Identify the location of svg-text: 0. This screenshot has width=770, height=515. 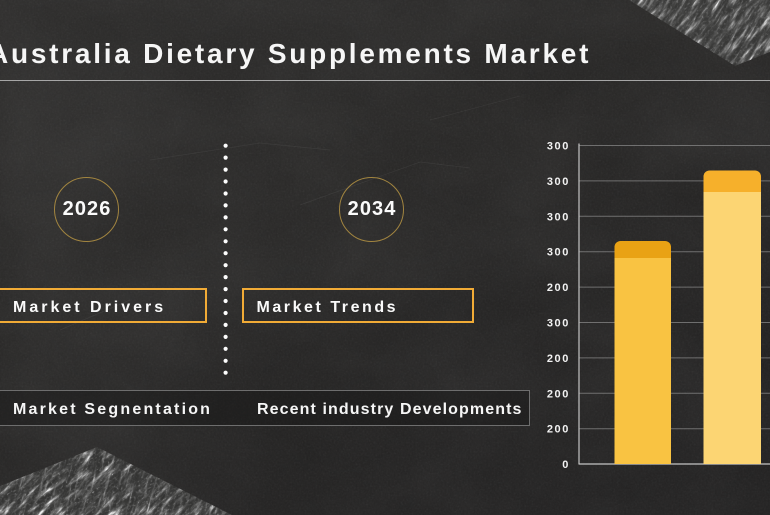
(566, 465).